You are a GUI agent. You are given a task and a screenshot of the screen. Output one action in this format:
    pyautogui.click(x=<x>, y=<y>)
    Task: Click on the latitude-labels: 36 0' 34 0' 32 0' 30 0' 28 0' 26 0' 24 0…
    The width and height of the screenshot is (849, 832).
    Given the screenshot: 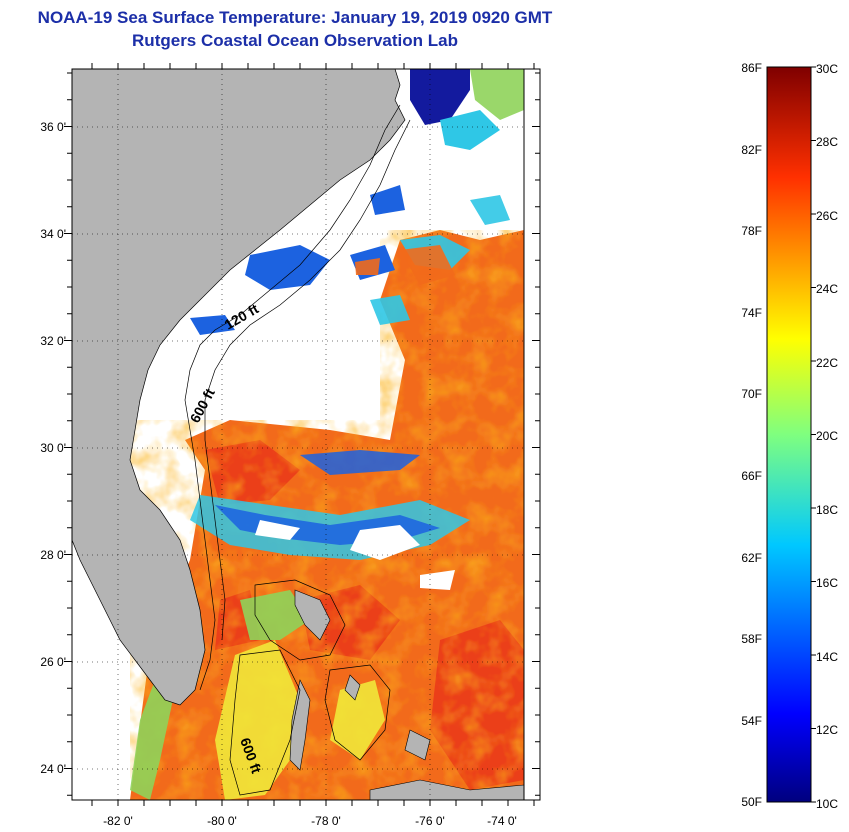 What is the action you would take?
    pyautogui.click(x=53, y=448)
    